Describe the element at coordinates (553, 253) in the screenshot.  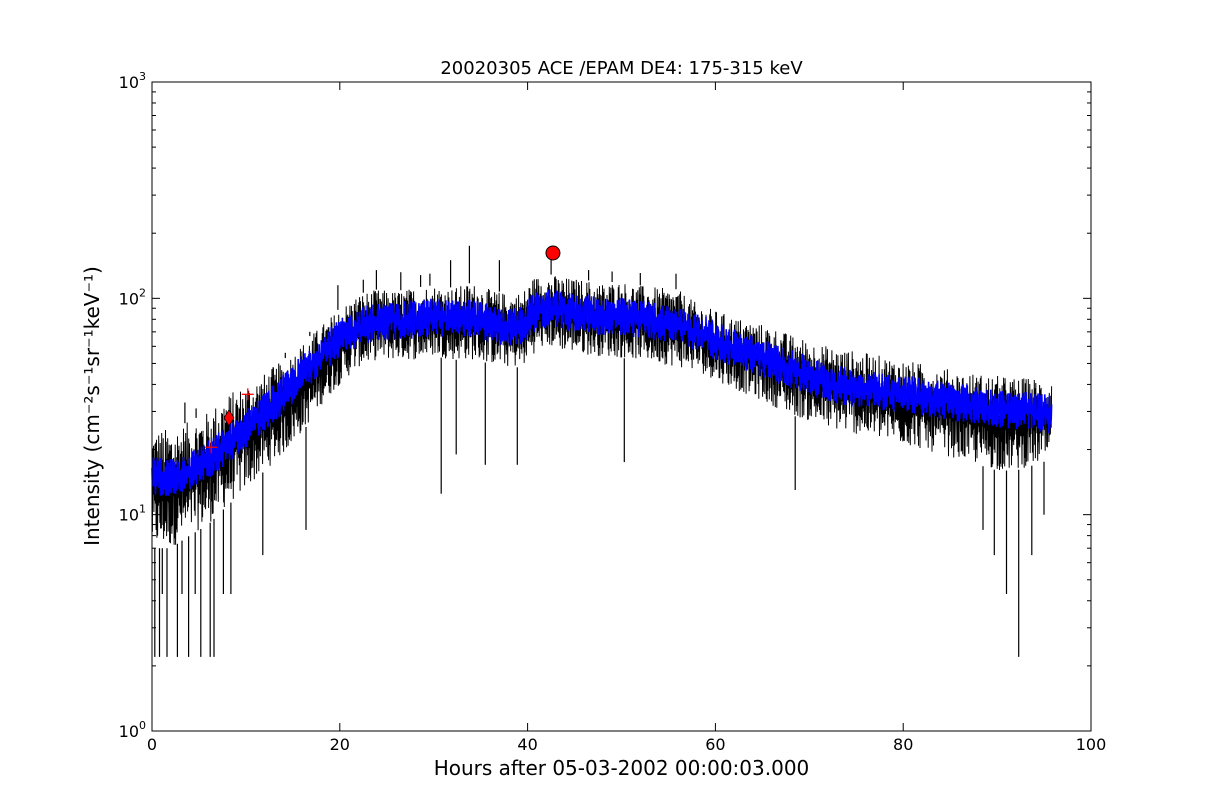
I see `circle-marker` at that location.